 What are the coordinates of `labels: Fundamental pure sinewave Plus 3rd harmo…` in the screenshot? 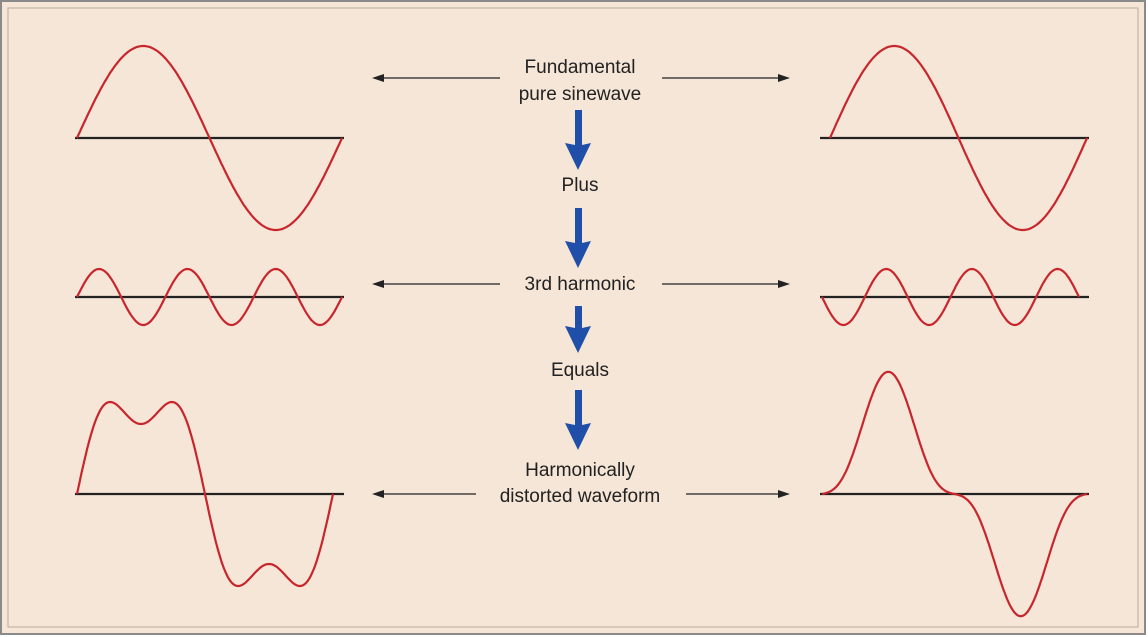 It's located at (580, 282).